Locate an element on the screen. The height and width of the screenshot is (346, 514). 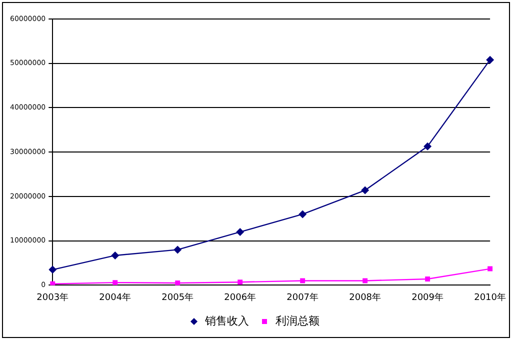
legend-label: 销售收入 is located at coordinates (226, 321).